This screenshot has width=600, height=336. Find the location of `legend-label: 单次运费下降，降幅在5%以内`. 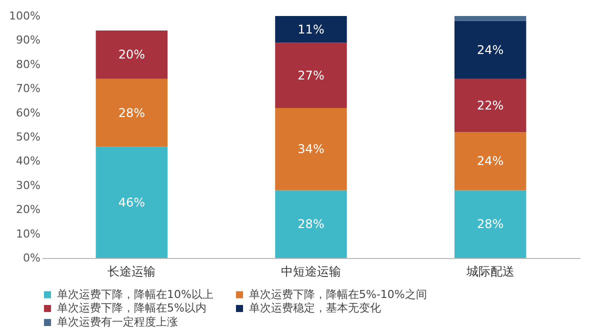

legend-label: 单次运费下降，降幅在5%以内 is located at coordinates (131, 308).